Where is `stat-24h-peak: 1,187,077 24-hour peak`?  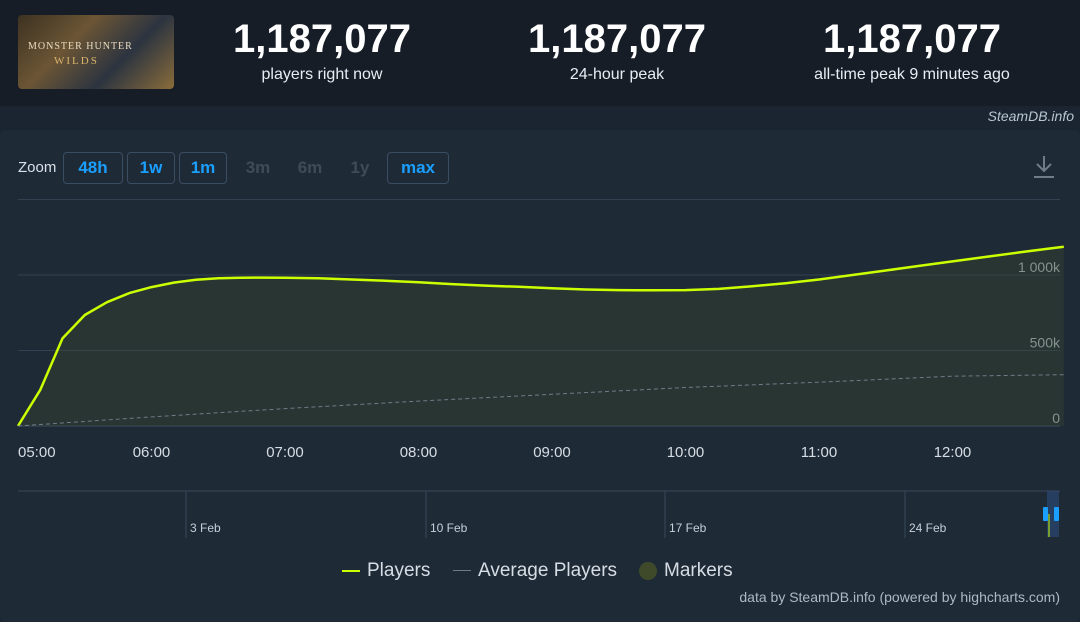
stat-24h-peak: 1,187,077 24-hour peak is located at coordinates (617, 50).